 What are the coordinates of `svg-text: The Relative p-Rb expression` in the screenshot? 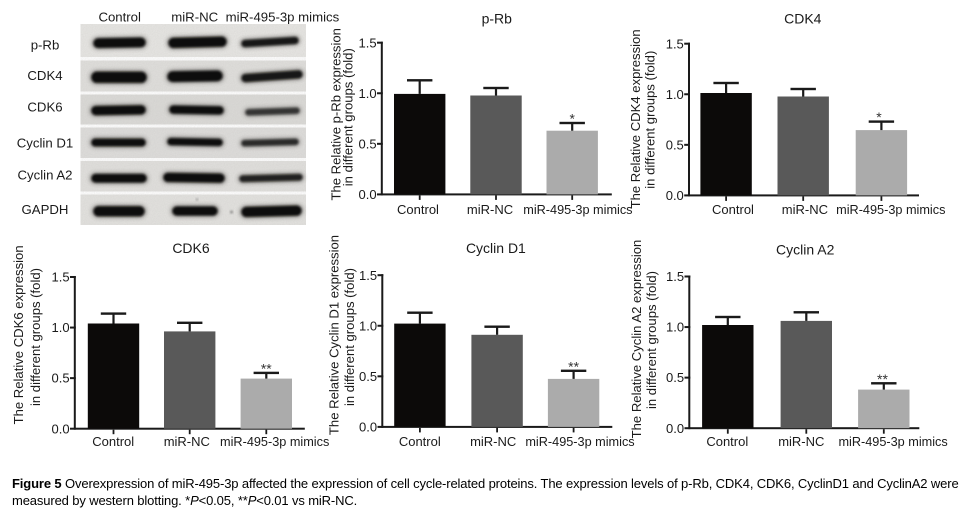 It's located at (336, 114).